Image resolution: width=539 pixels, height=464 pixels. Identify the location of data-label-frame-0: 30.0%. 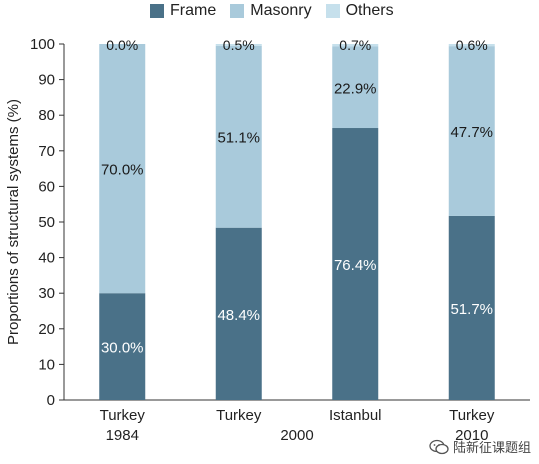
(122, 348).